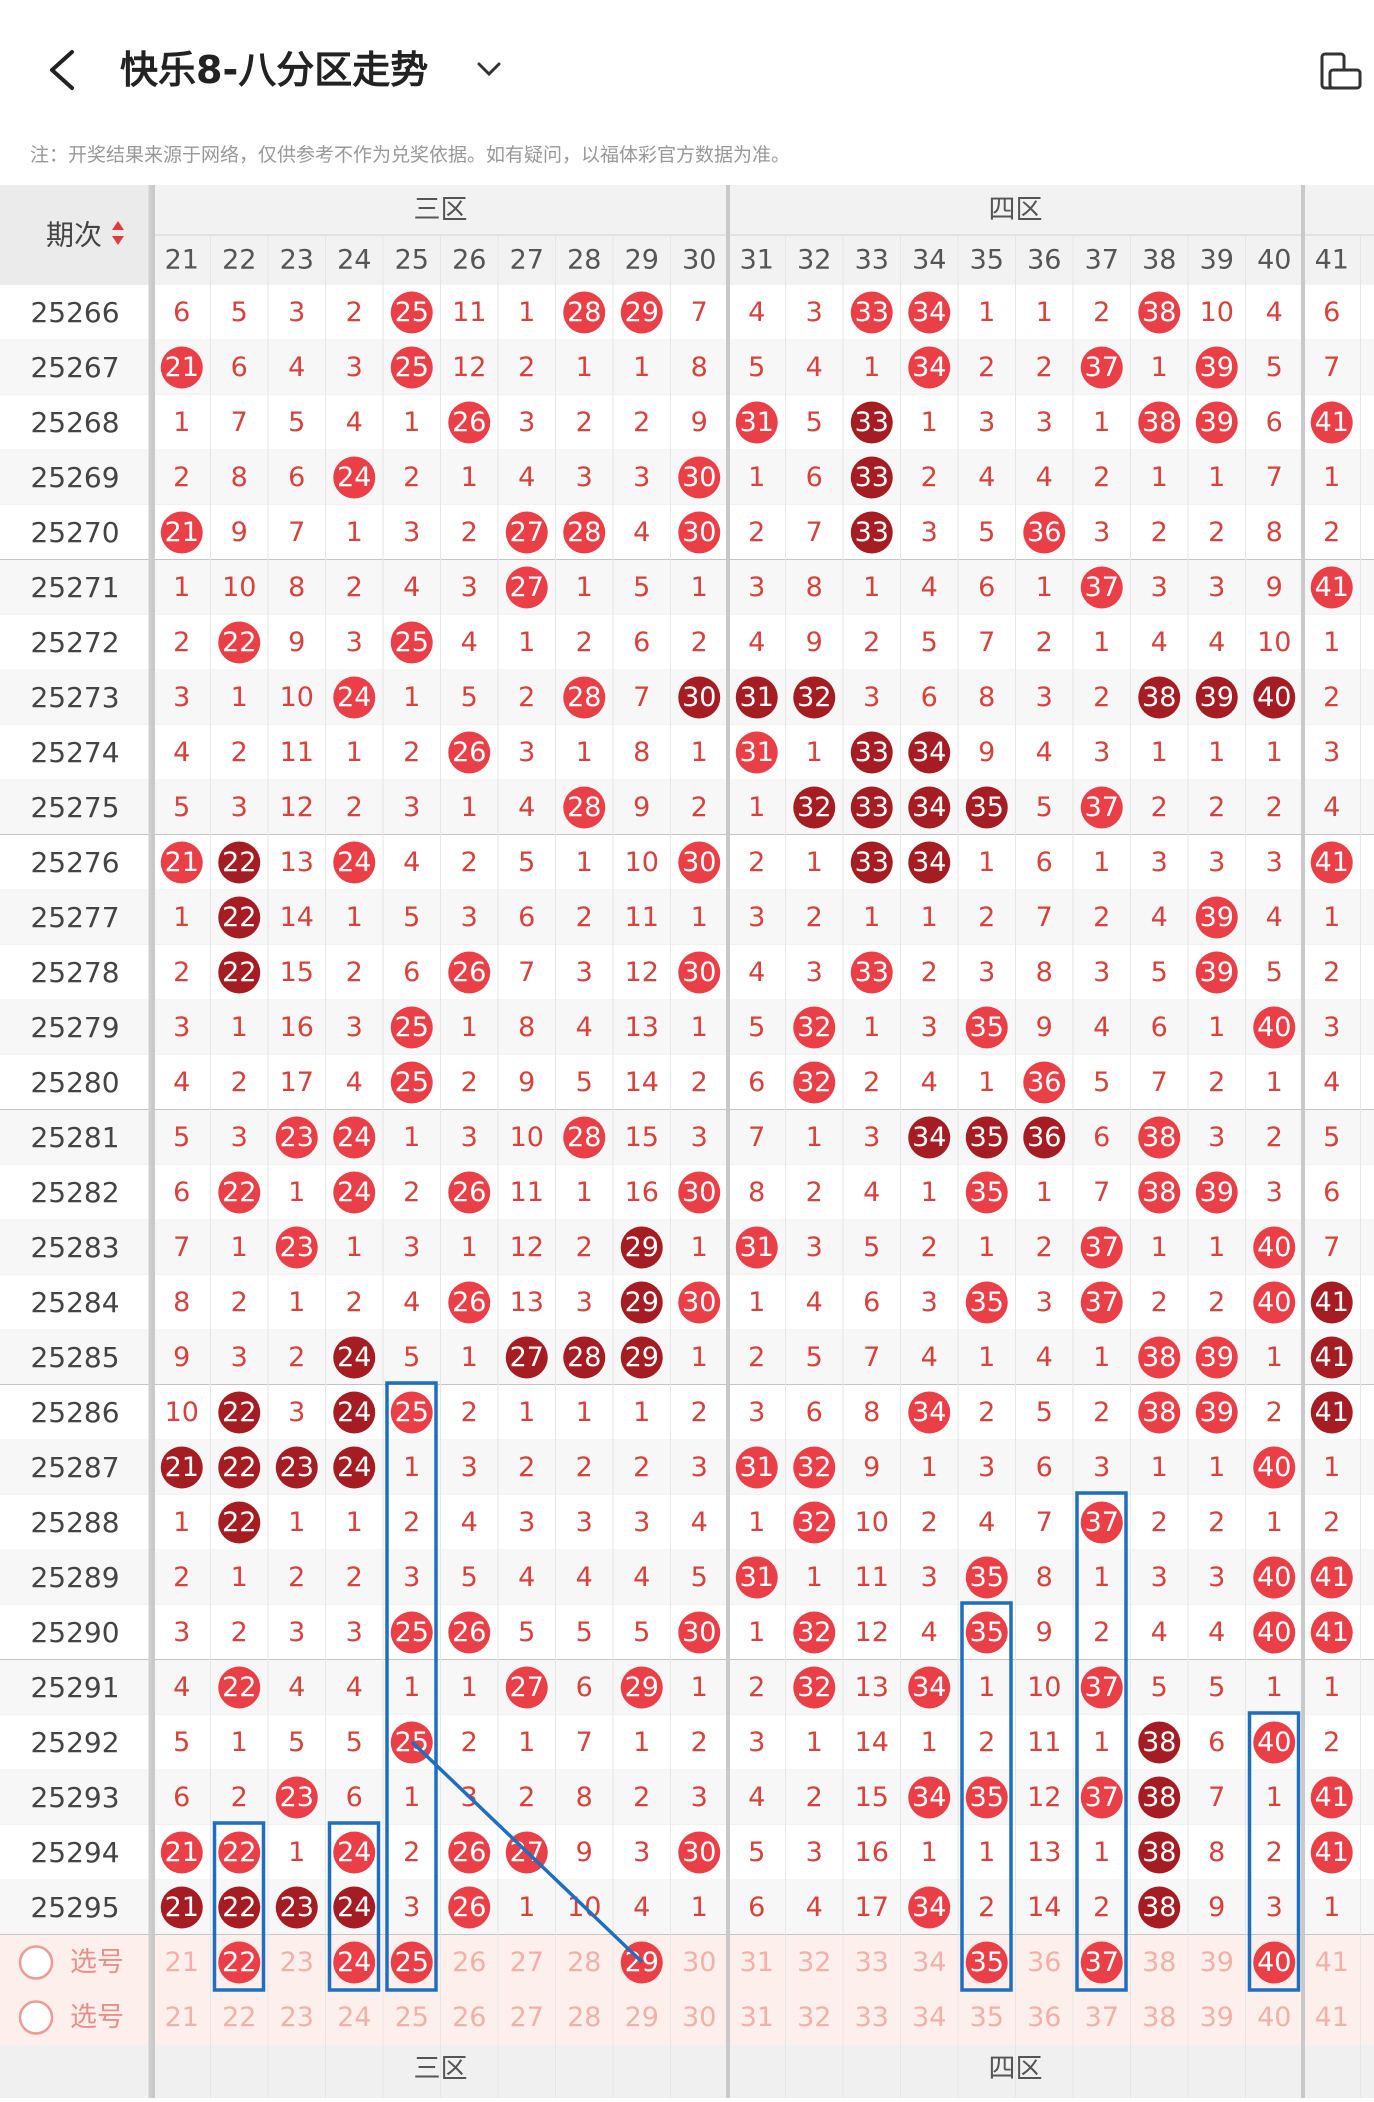 This screenshot has width=1374, height=2102. Describe the element at coordinates (274, 70) in the screenshot. I see `page-title: 快乐8-八分区走势` at that location.